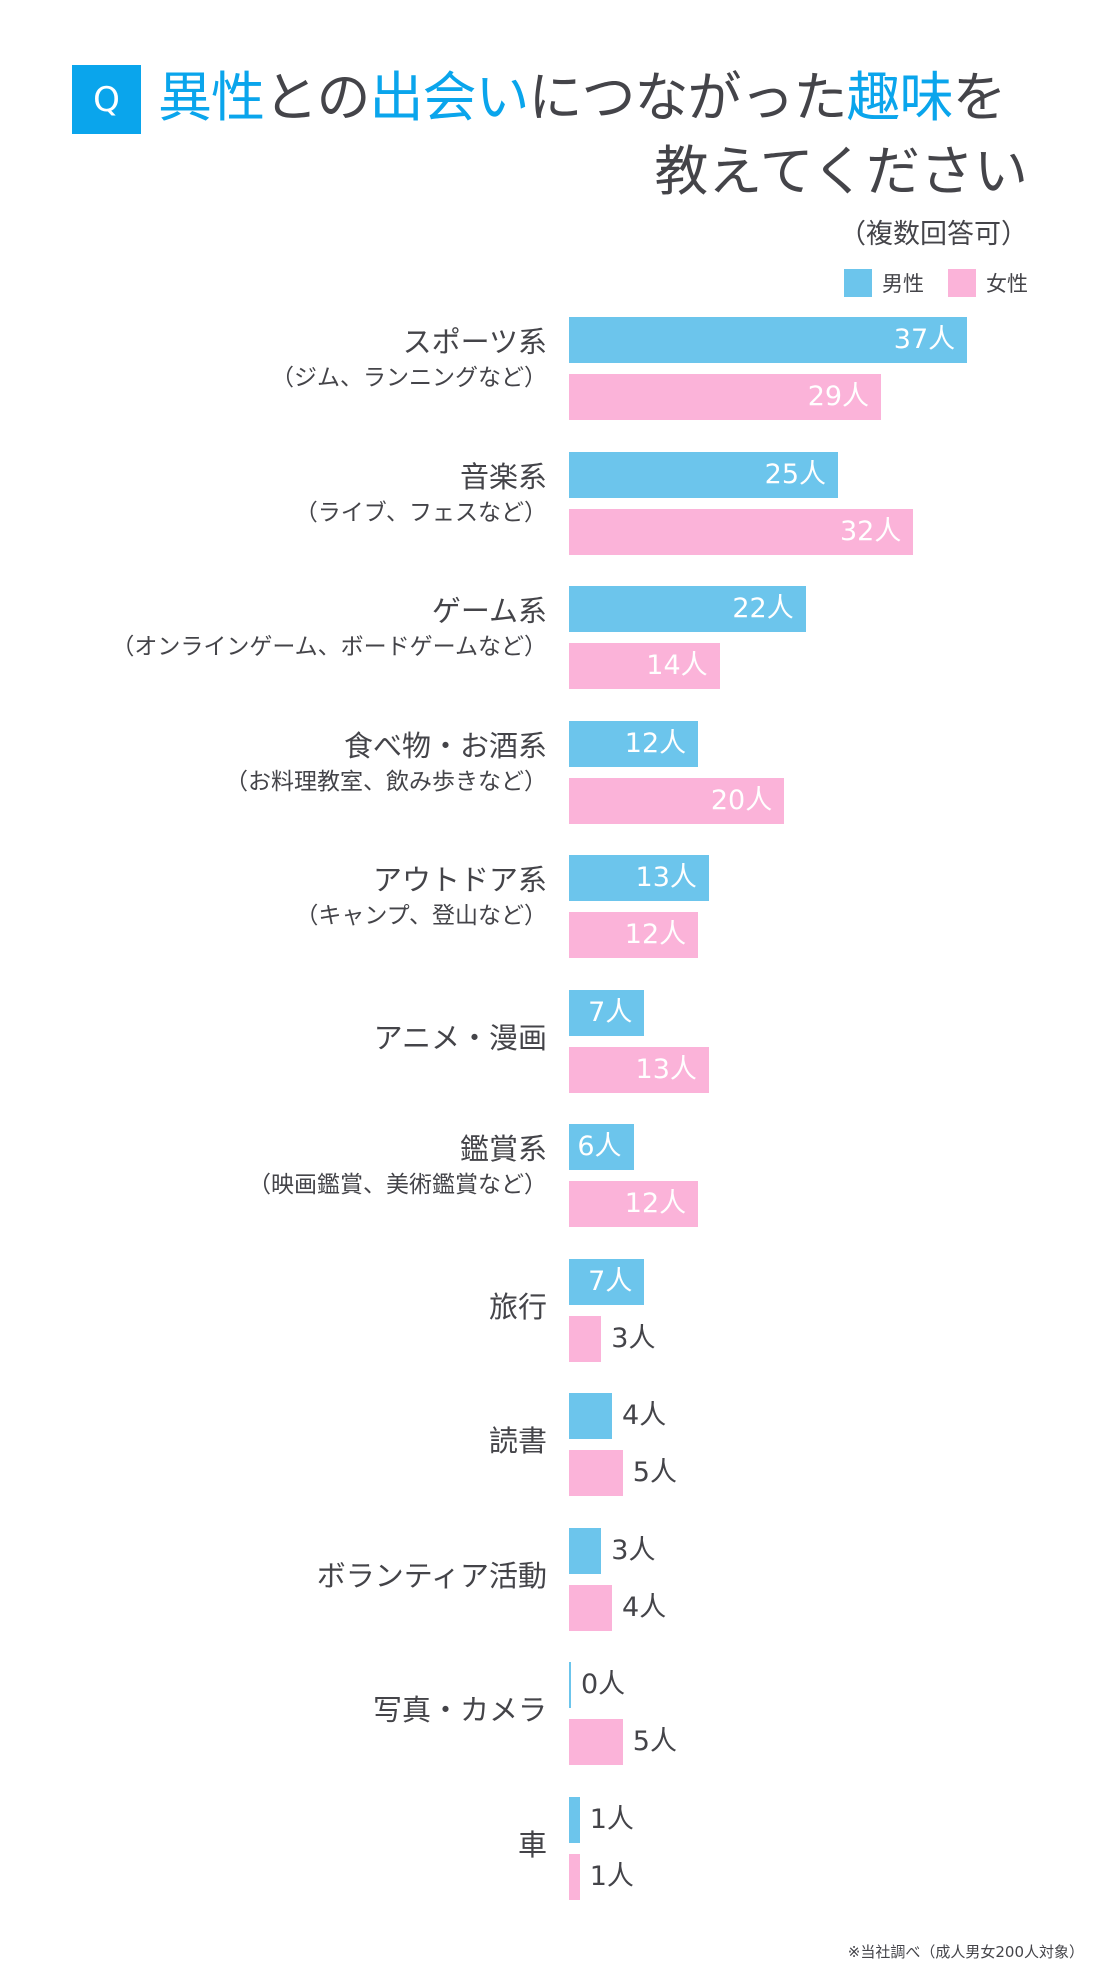 Image resolution: width=1100 pixels, height=1972 pixels. Describe the element at coordinates (870, 531) in the screenshot. I see `value-label-female: 32人` at that location.